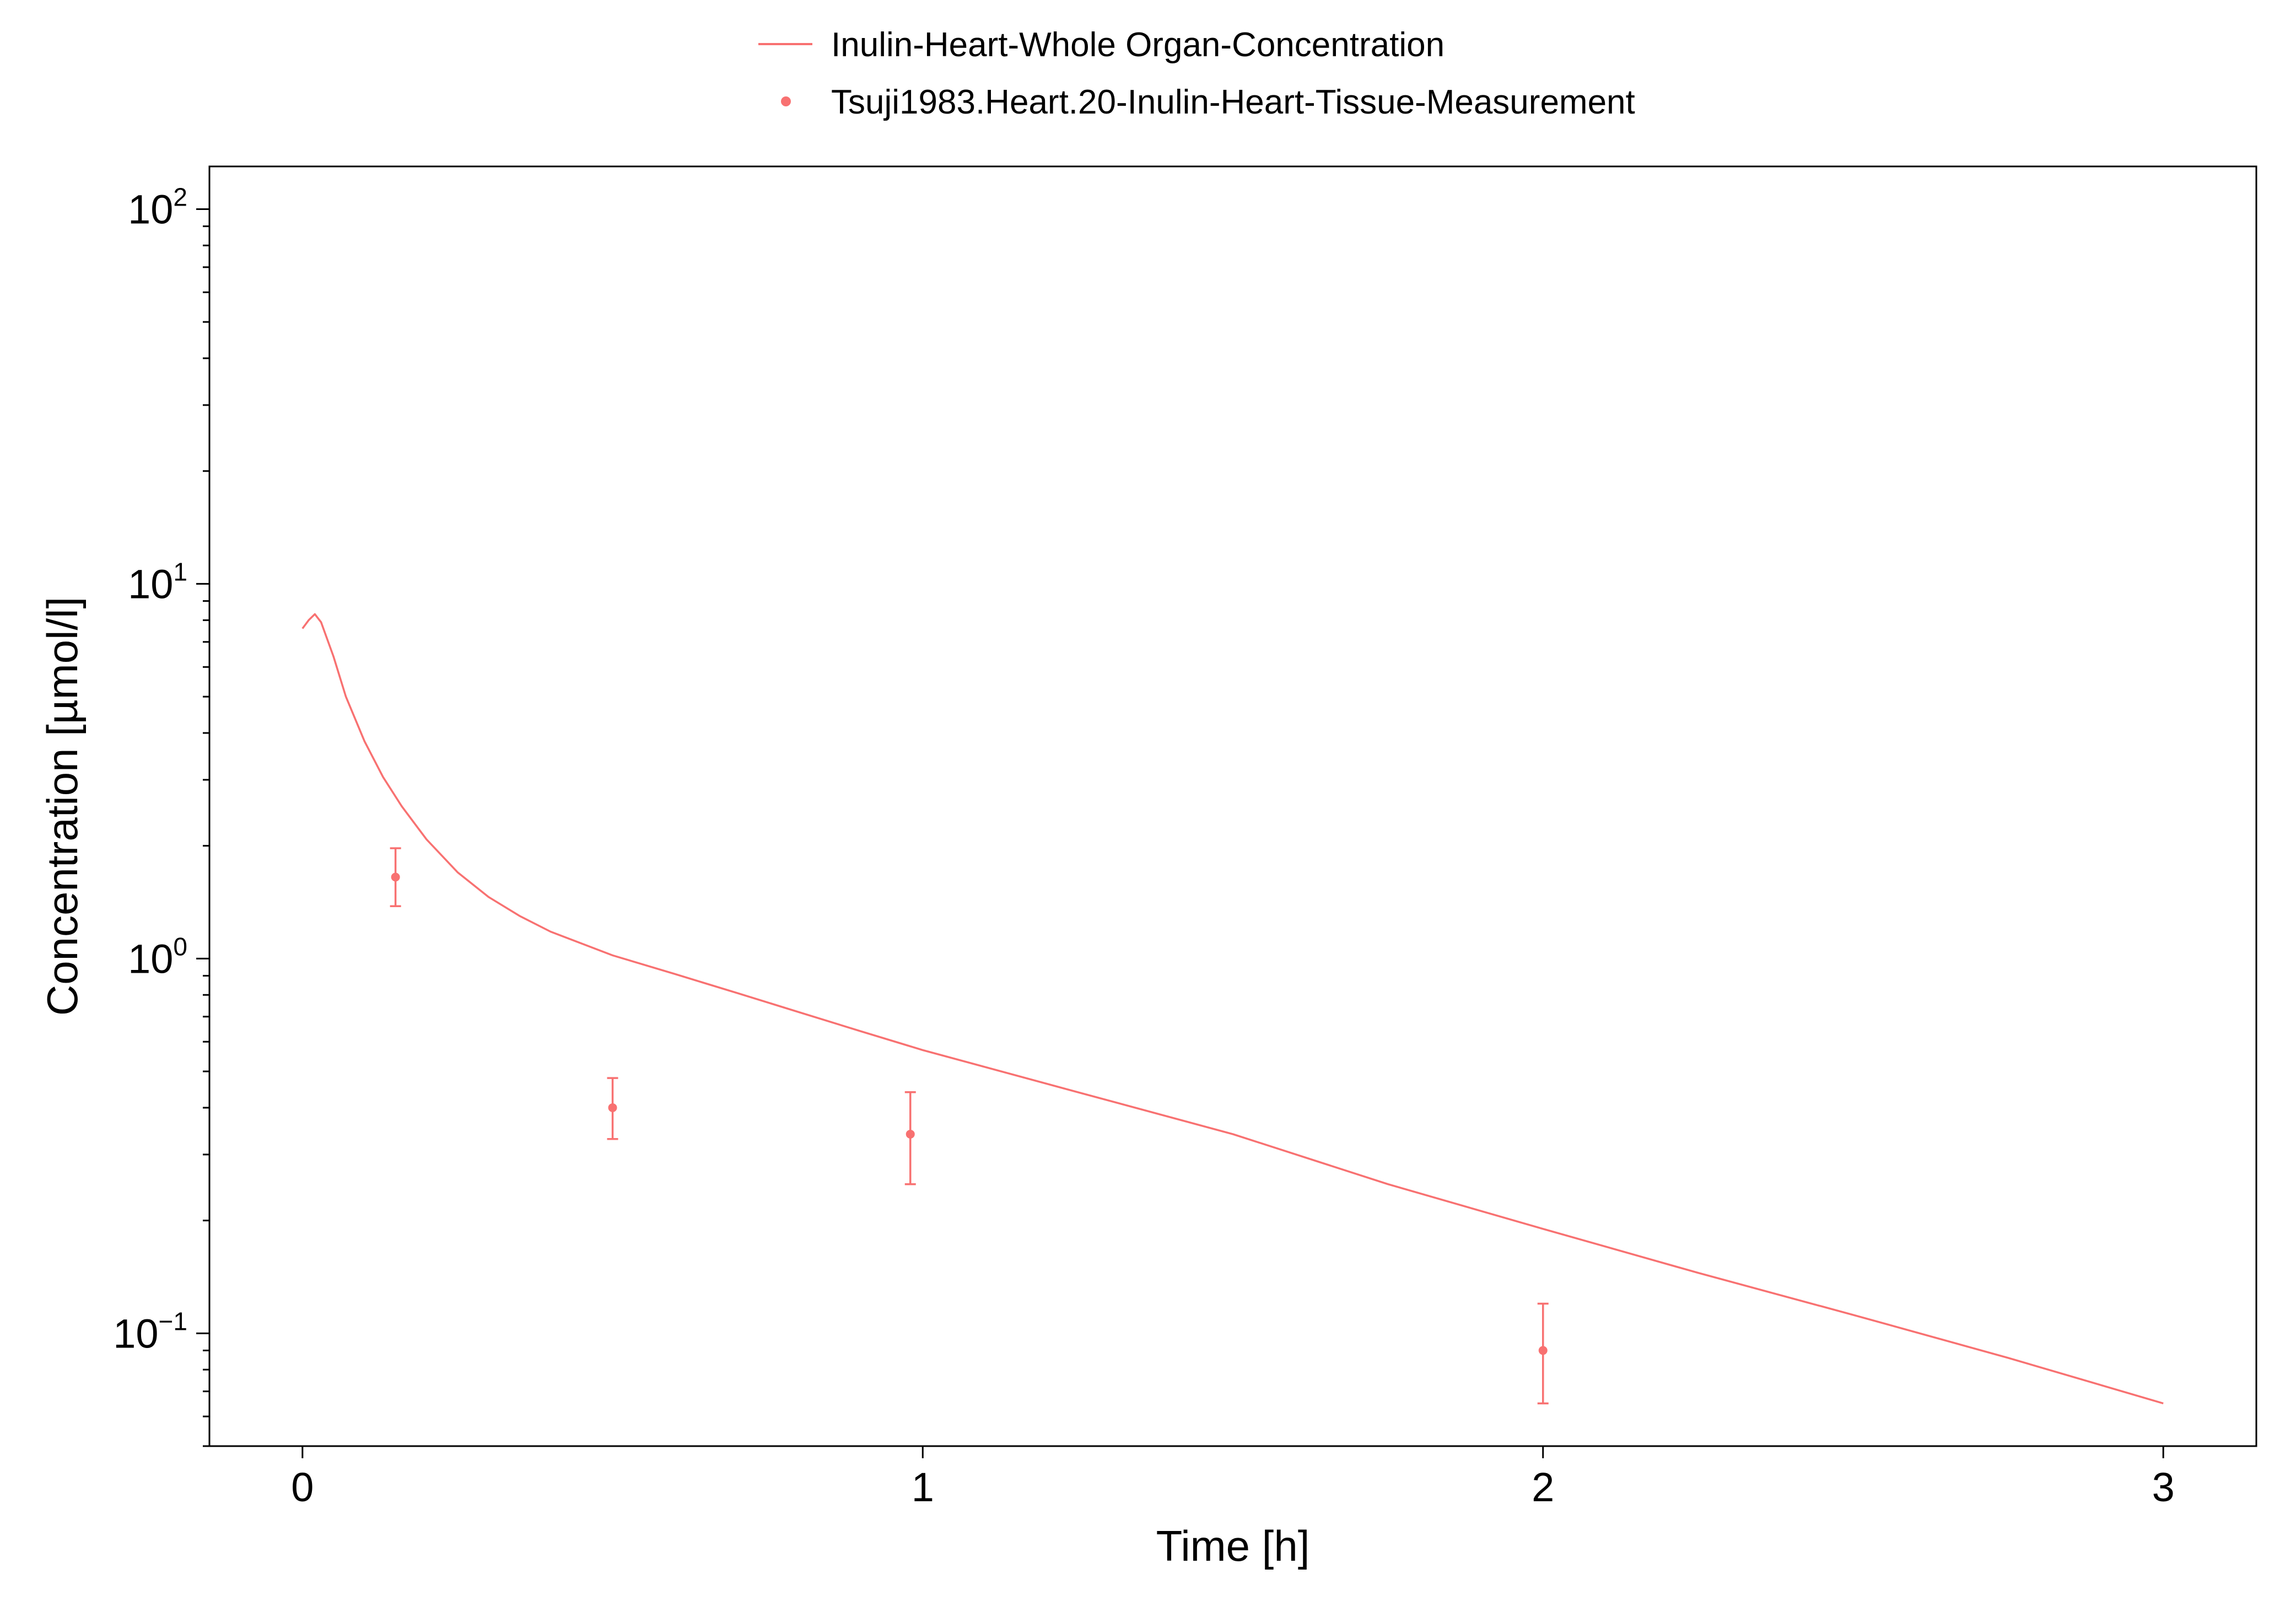  I want to click on y-tick-label-3: 10², so click(158, 207).